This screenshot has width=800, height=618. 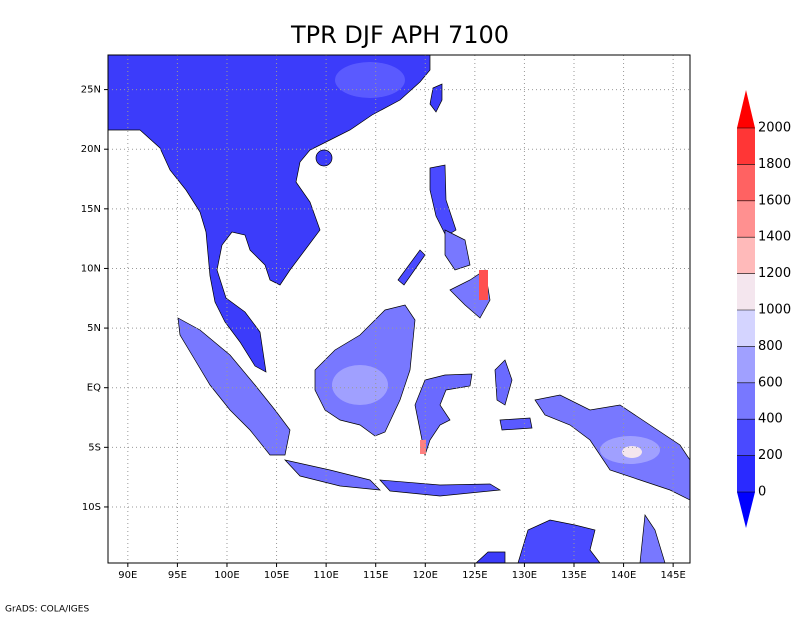 I want to click on y-tick-label: 10S, so click(x=91, y=507).